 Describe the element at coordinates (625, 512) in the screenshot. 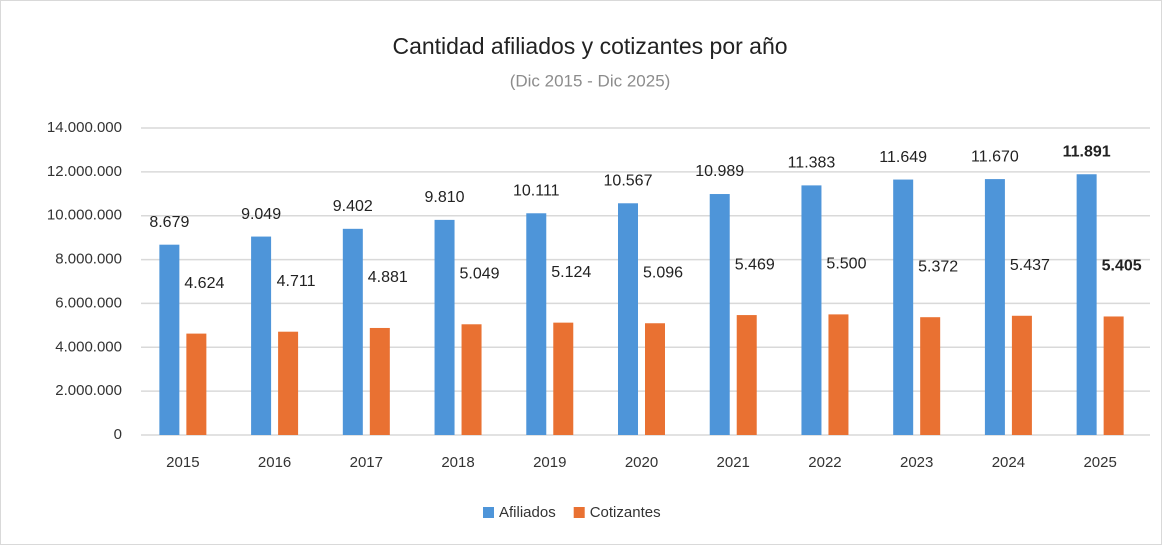

I see `legend-label: Cotizantes` at that location.